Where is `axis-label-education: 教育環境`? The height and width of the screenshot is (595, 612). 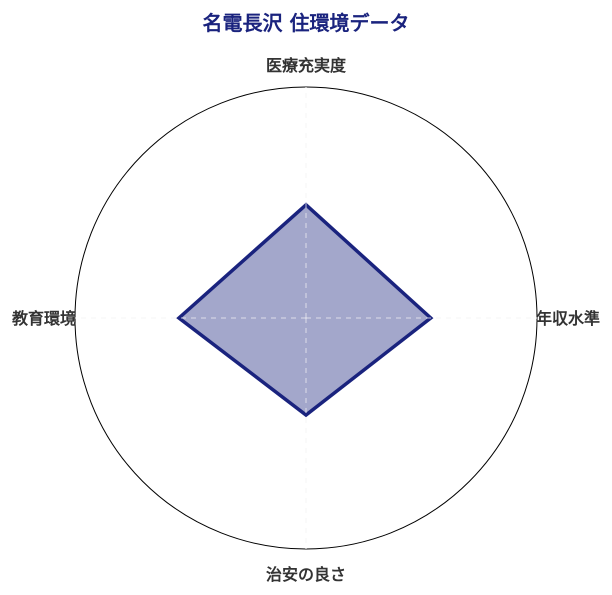 axis-label-education: 教育環境 is located at coordinates (44, 318).